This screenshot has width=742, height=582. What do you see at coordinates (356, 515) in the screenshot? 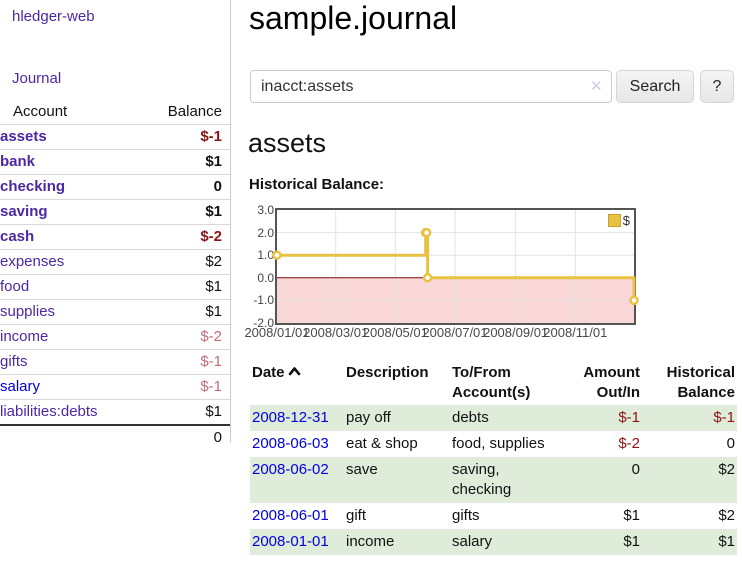
I see `transaction-description: gift` at bounding box center [356, 515].